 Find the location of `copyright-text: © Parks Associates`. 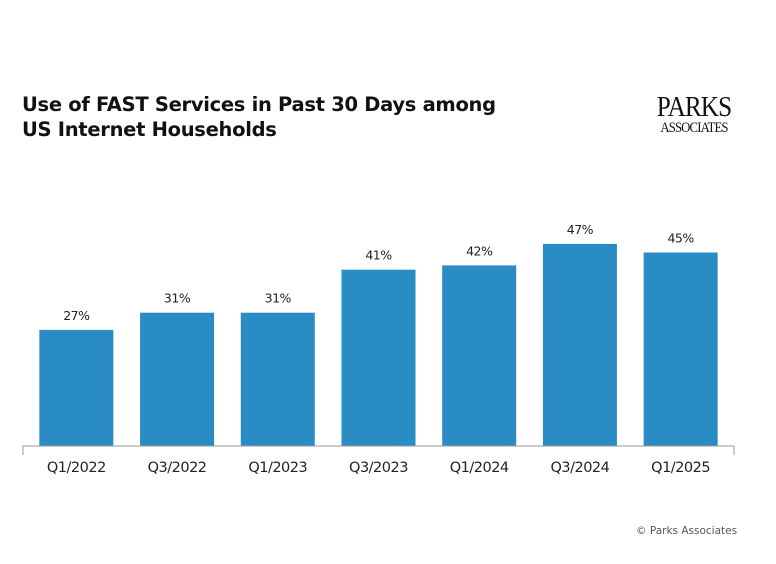

copyright-text: © Parks Associates is located at coordinates (687, 531).